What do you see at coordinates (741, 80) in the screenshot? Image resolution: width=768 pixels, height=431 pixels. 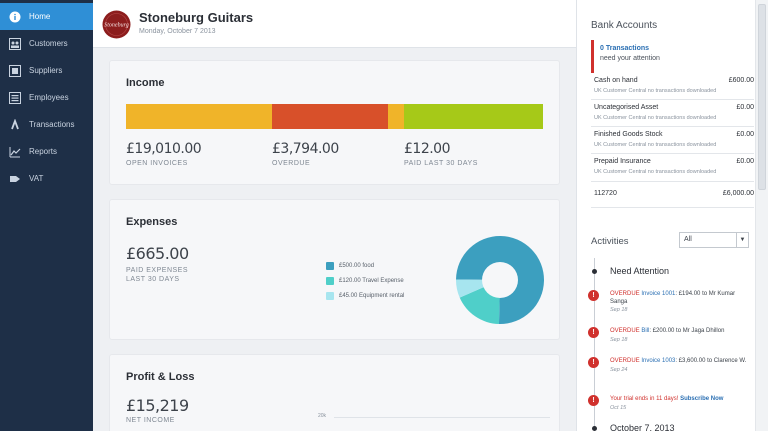 I see `account-balance: £600.00` at bounding box center [741, 80].